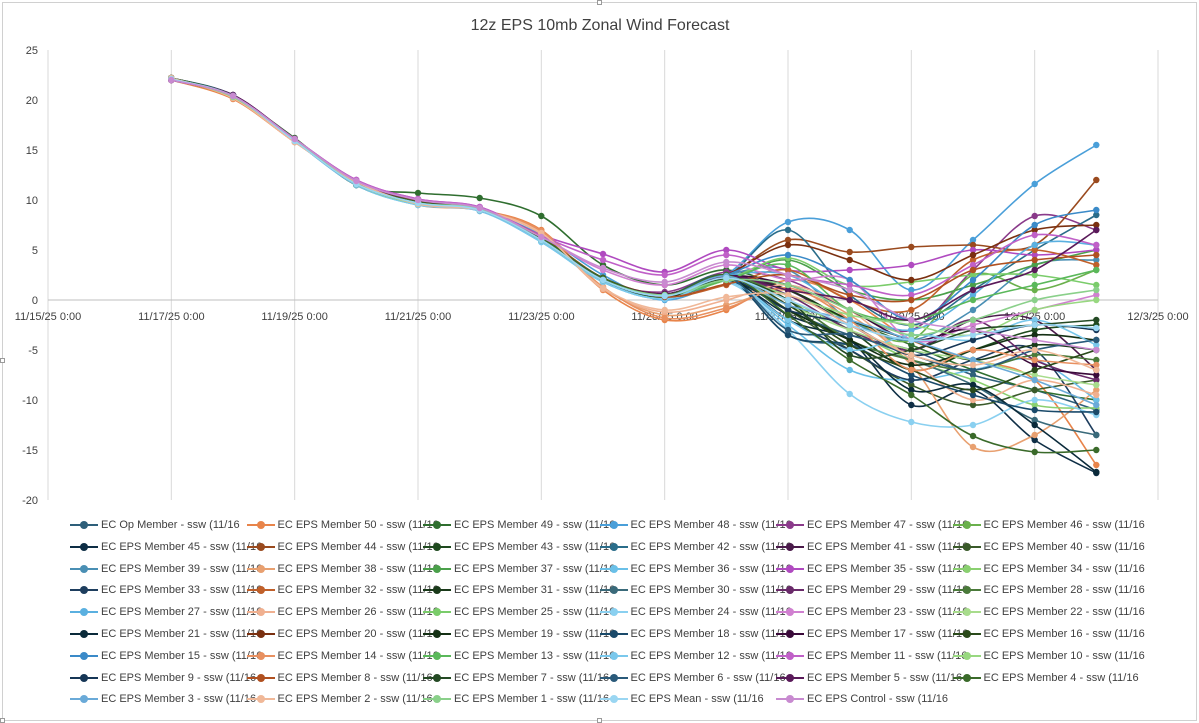 This screenshot has height=723, width=1199. Describe the element at coordinates (535, 525) in the screenshot. I see `legend-label: EC EPS Member 49 - ssw (11/16` at that location.